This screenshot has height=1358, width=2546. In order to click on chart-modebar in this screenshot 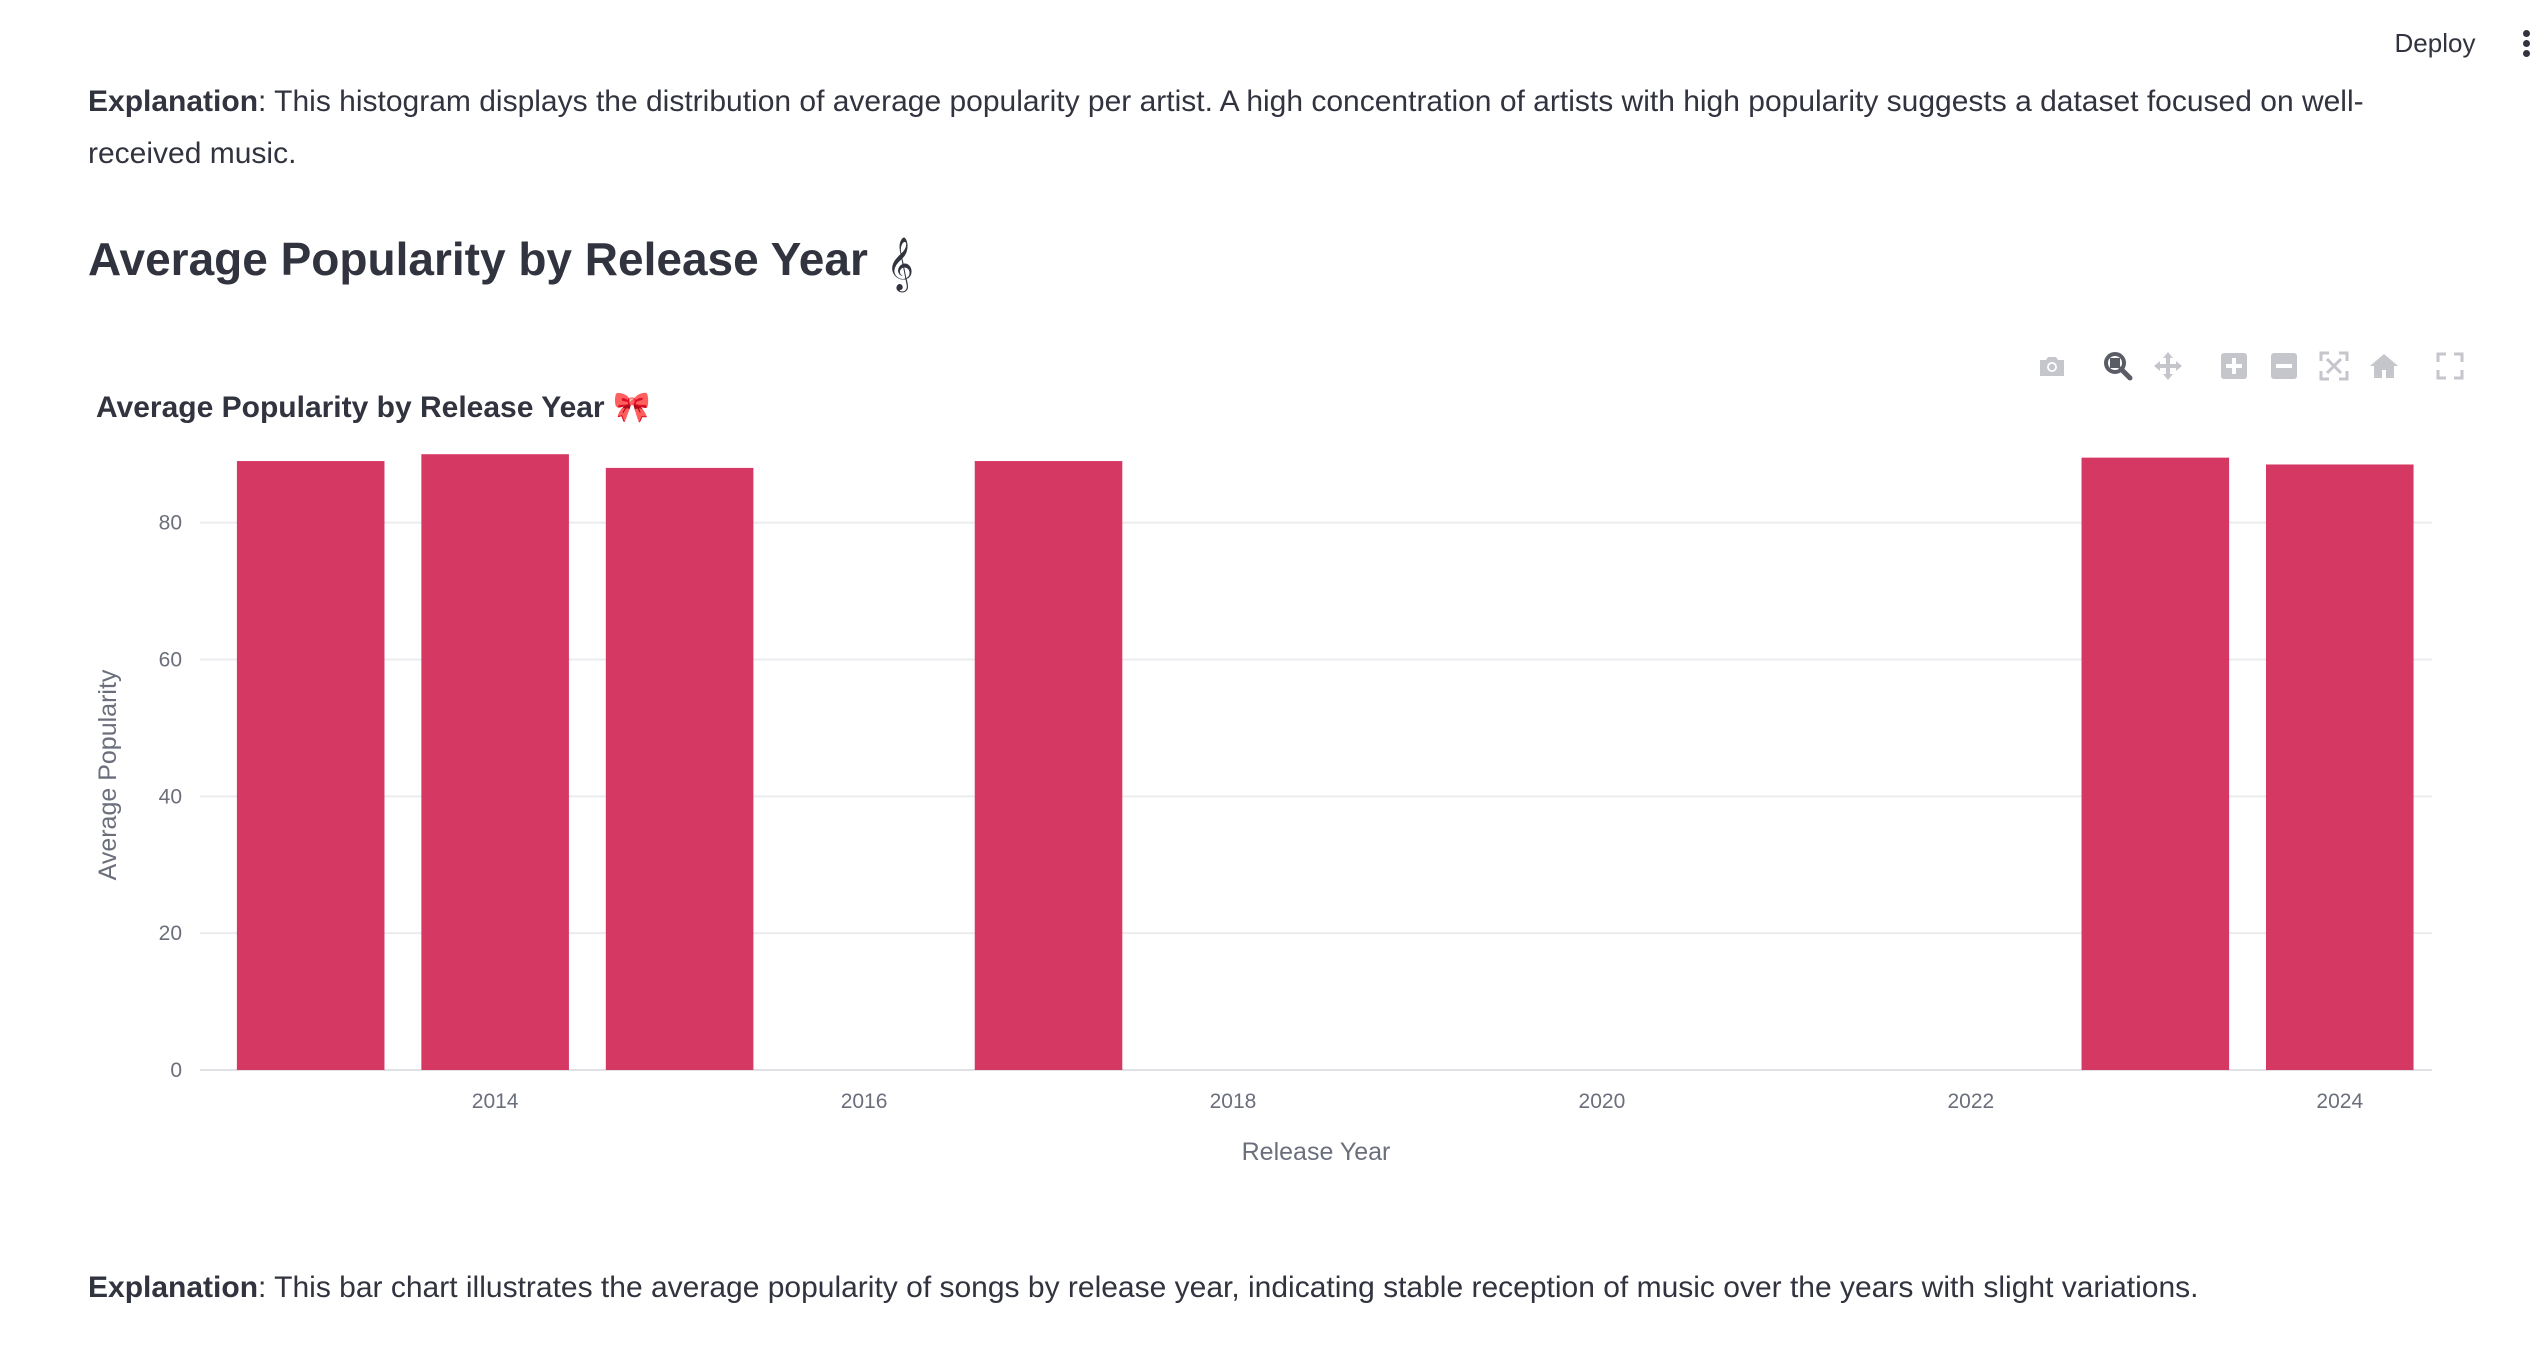, I will do `click(2251, 368)`.